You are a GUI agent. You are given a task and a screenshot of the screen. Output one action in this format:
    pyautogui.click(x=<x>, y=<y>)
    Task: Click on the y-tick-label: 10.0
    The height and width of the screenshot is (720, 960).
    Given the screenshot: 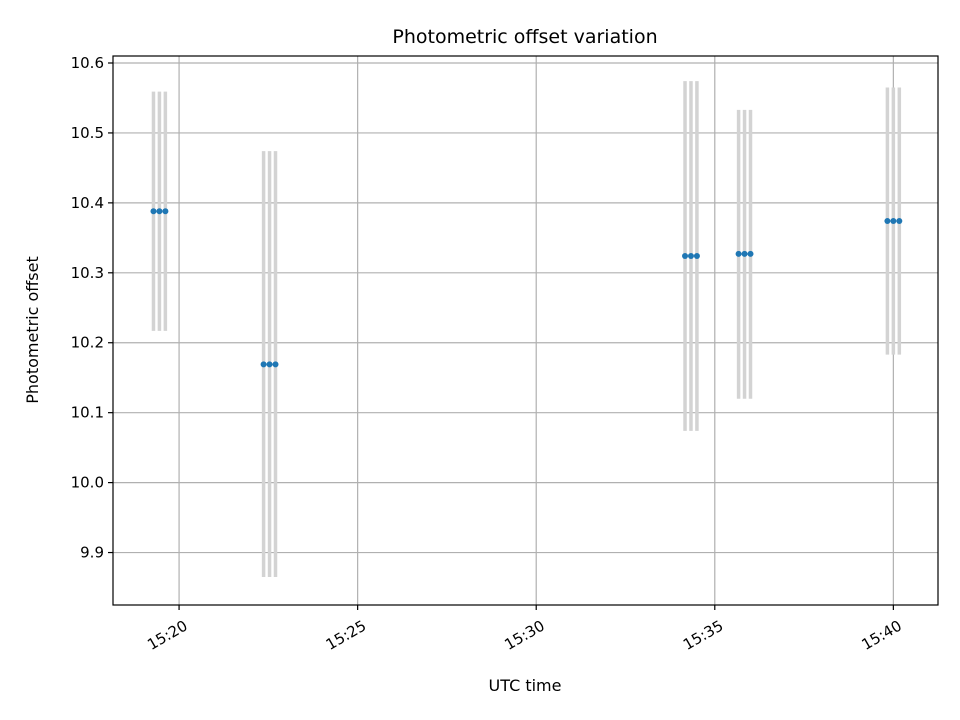 What is the action you would take?
    pyautogui.click(x=87, y=483)
    